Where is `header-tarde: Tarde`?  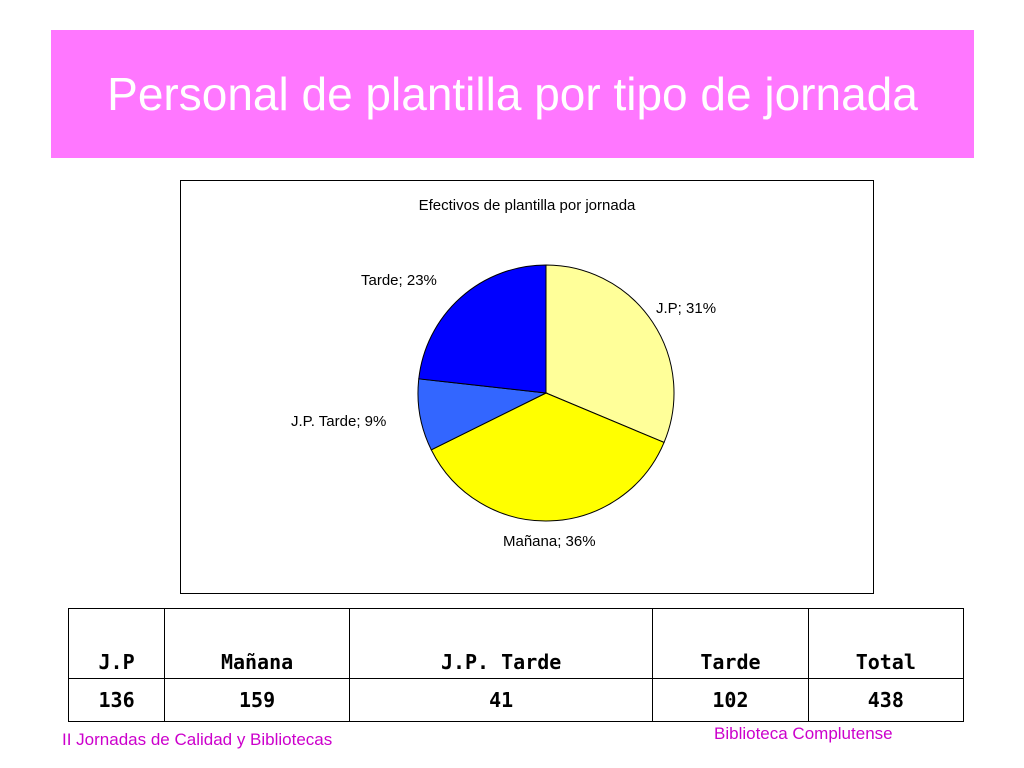
header-tarde: Tarde is located at coordinates (730, 643).